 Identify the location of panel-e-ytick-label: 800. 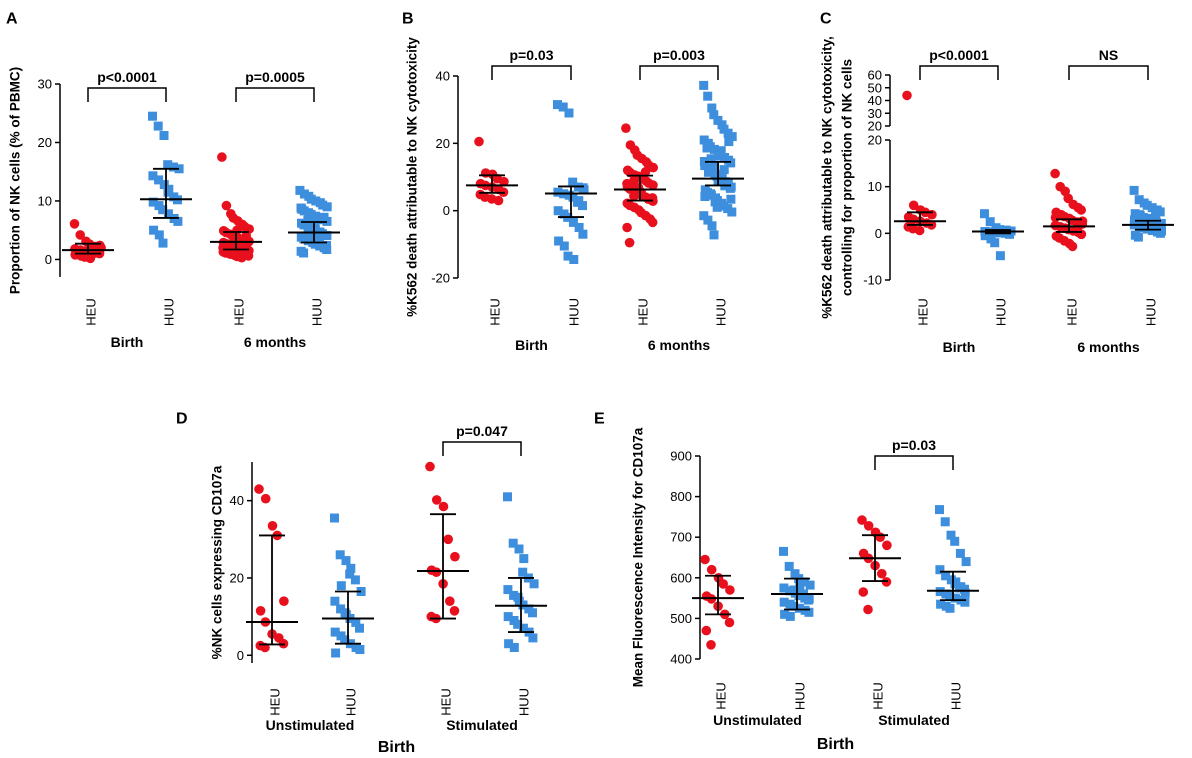
(681, 496).